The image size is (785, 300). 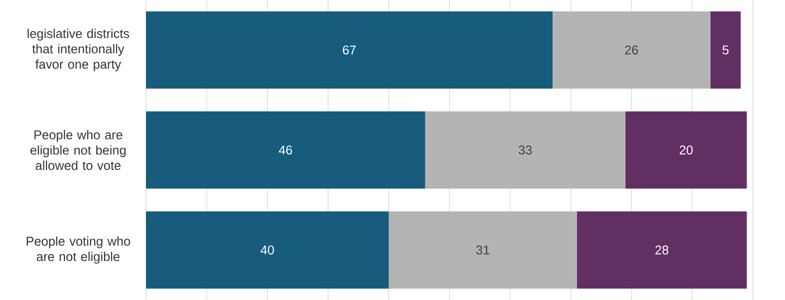 I want to click on y-tick-label: People who are eligible not being allowed to vote, so click(x=78, y=150).